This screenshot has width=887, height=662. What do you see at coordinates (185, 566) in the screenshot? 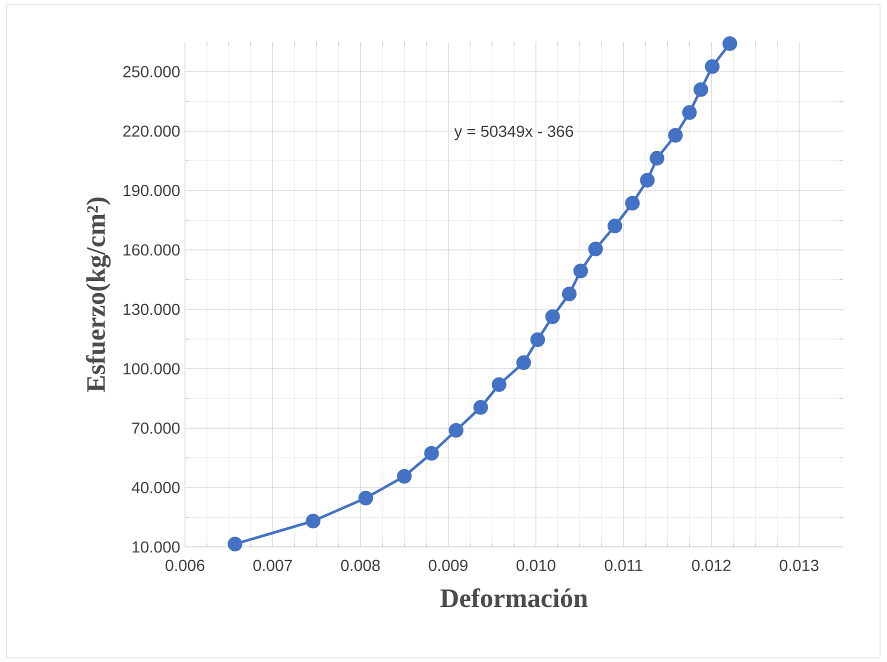
I see `x-tick-label: 0.006` at bounding box center [185, 566].